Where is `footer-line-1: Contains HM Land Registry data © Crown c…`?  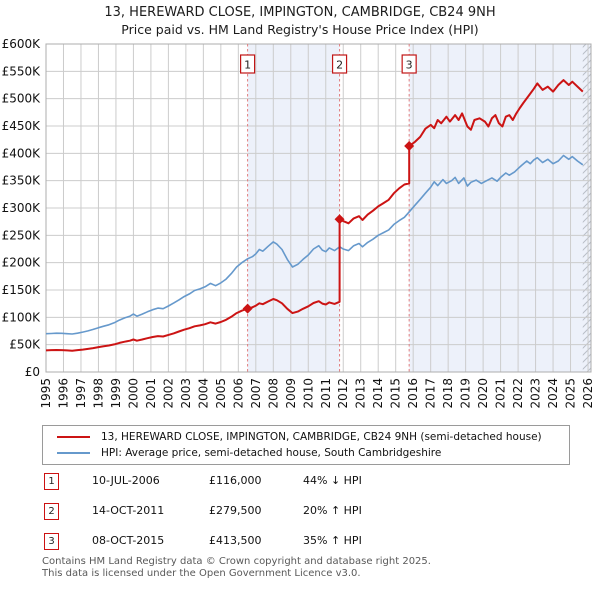
footer-line-1: Contains HM Land Registry data © Crown c… is located at coordinates (236, 561).